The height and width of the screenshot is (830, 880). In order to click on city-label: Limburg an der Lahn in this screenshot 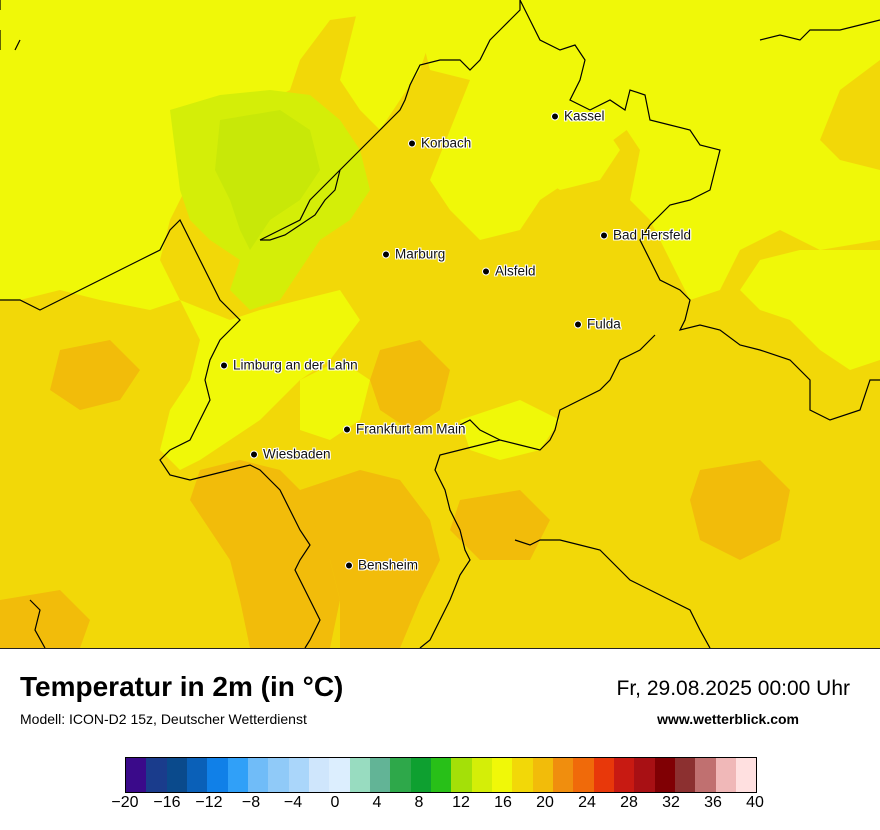, I will do `click(295, 365)`.